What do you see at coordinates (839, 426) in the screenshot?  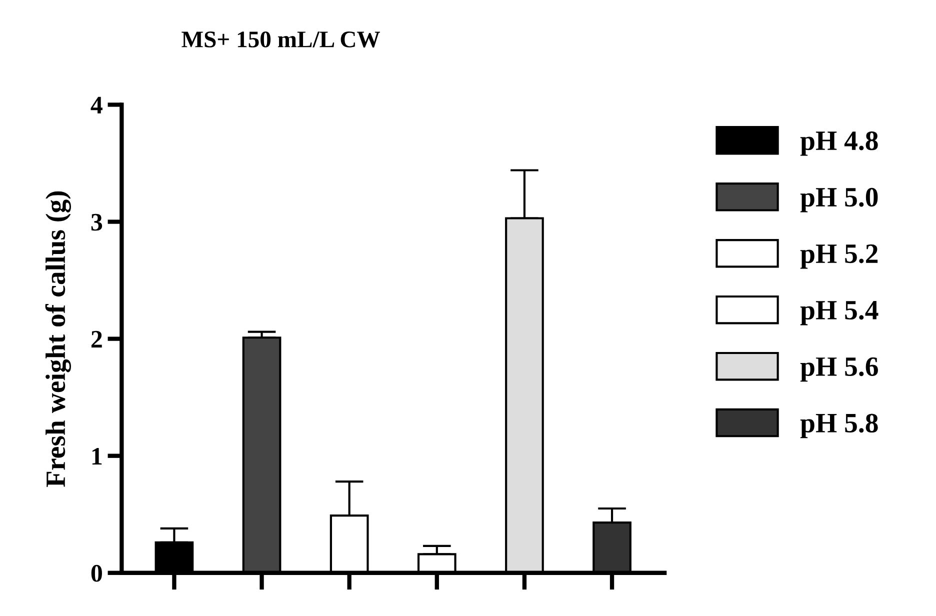 I see `legend-label: pH 5.8` at bounding box center [839, 426].